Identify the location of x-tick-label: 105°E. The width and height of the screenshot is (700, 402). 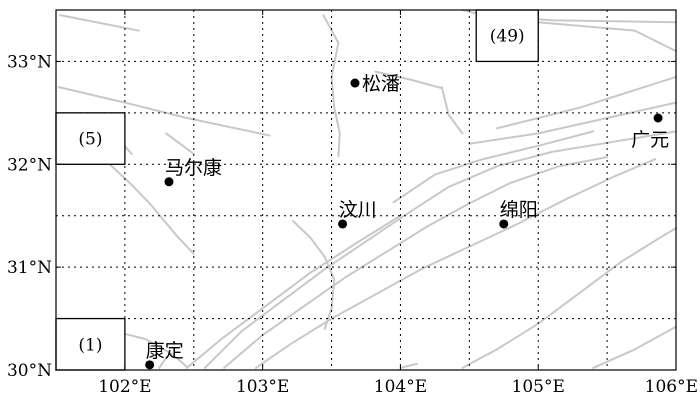
(538, 387).